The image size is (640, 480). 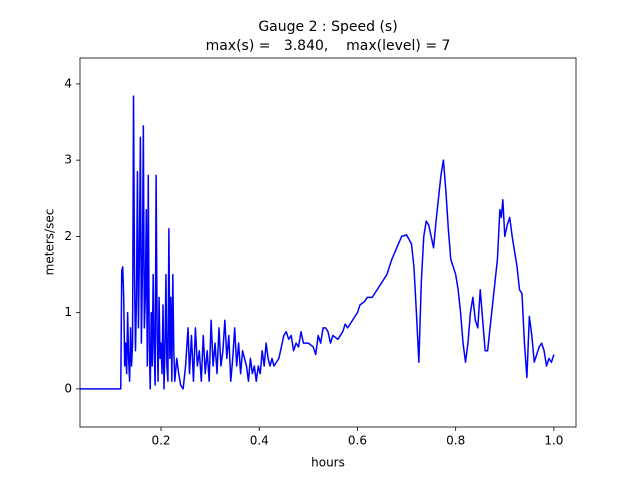 What do you see at coordinates (357, 441) in the screenshot?
I see `x-tick-label: 0.6` at bounding box center [357, 441].